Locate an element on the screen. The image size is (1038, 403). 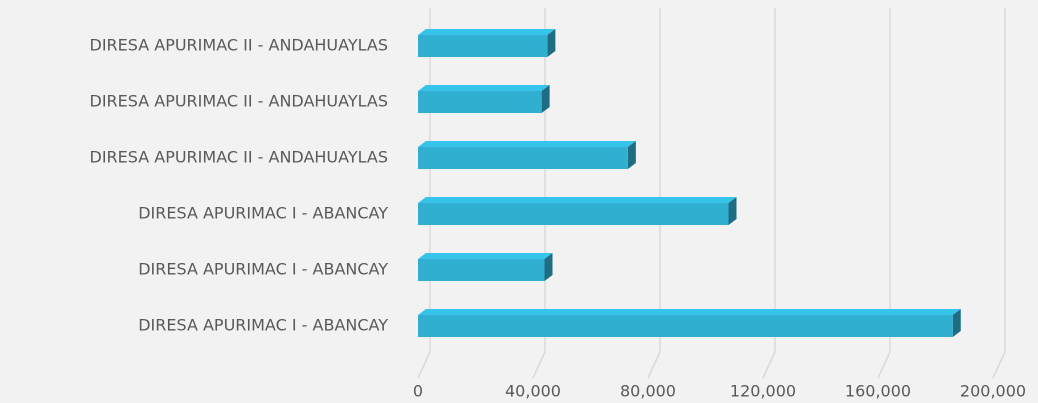
x-tick-label: 40,000 is located at coordinates (533, 391).